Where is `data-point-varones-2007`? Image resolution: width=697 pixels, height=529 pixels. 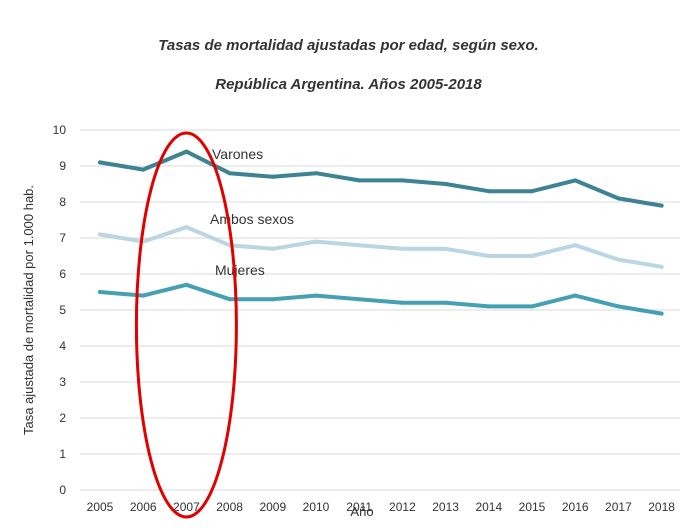
data-point-varones-2007 is located at coordinates (186, 151).